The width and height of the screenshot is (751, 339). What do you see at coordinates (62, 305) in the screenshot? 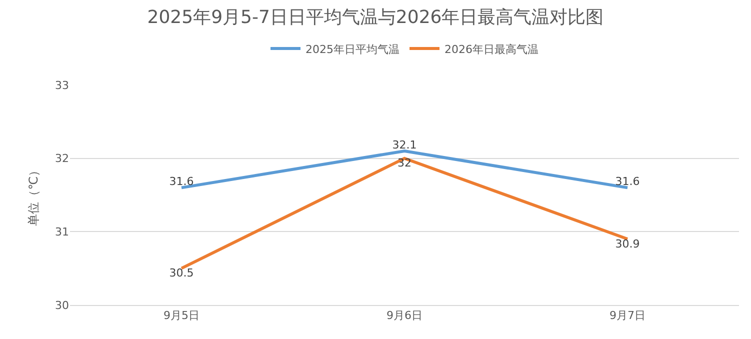
I see `y-tick-label: 30` at bounding box center [62, 305].